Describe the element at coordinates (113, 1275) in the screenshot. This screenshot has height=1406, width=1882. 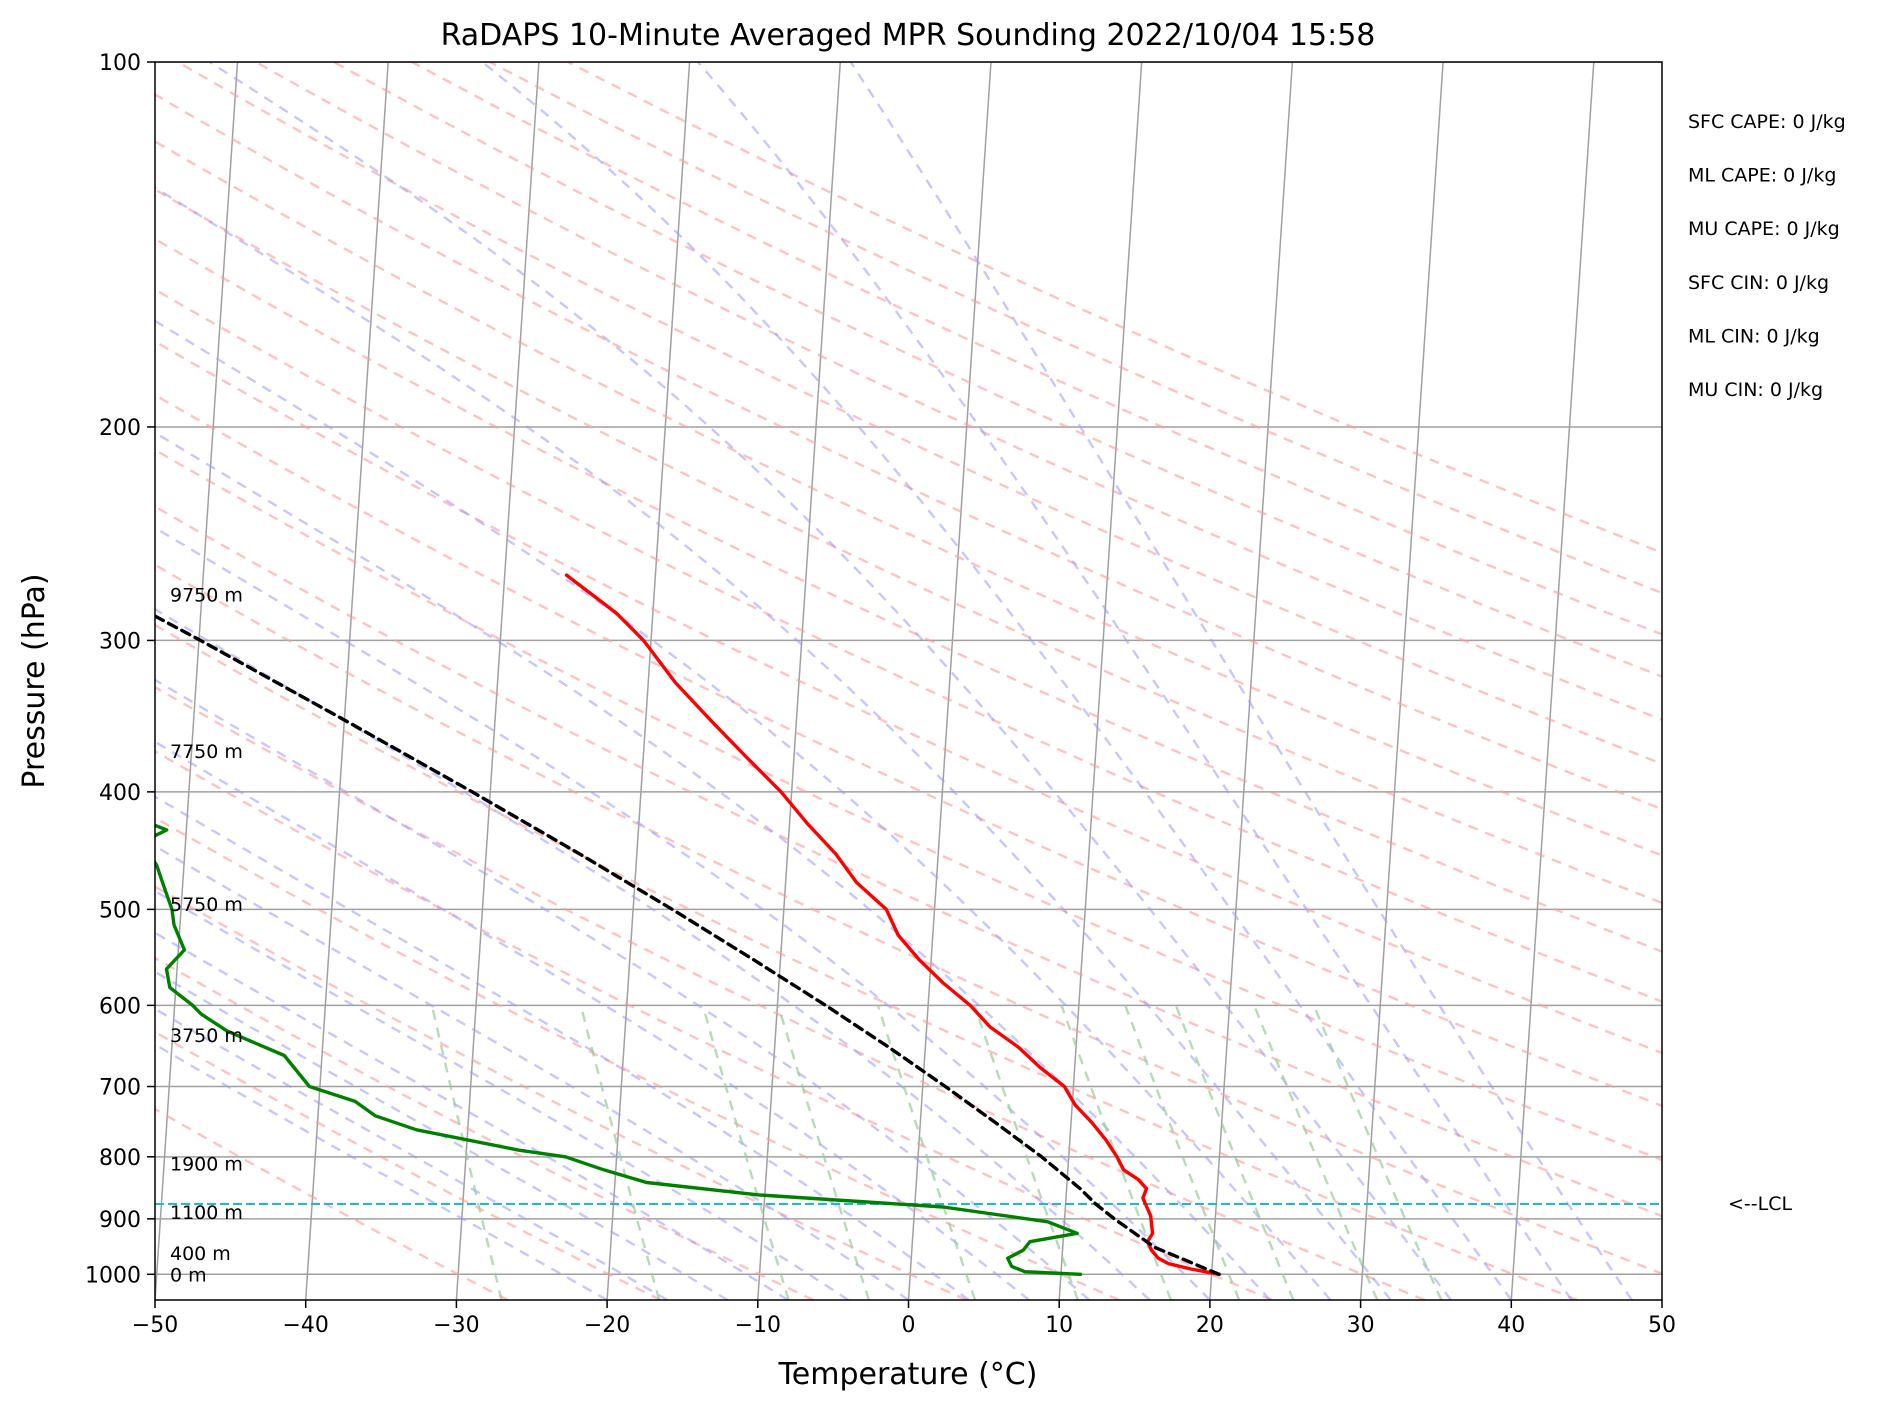
I see `y-tick-label: 1000` at that location.